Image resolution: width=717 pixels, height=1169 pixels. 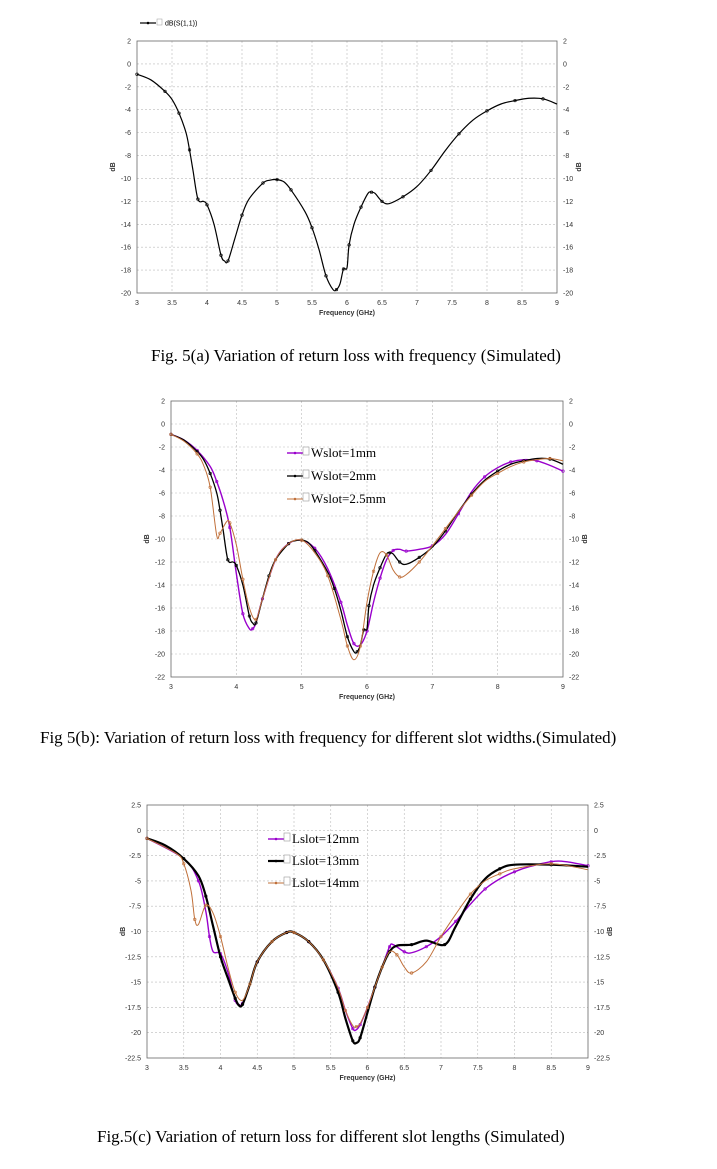 I want to click on y-tick-label-left: -16, so click(x=126, y=248).